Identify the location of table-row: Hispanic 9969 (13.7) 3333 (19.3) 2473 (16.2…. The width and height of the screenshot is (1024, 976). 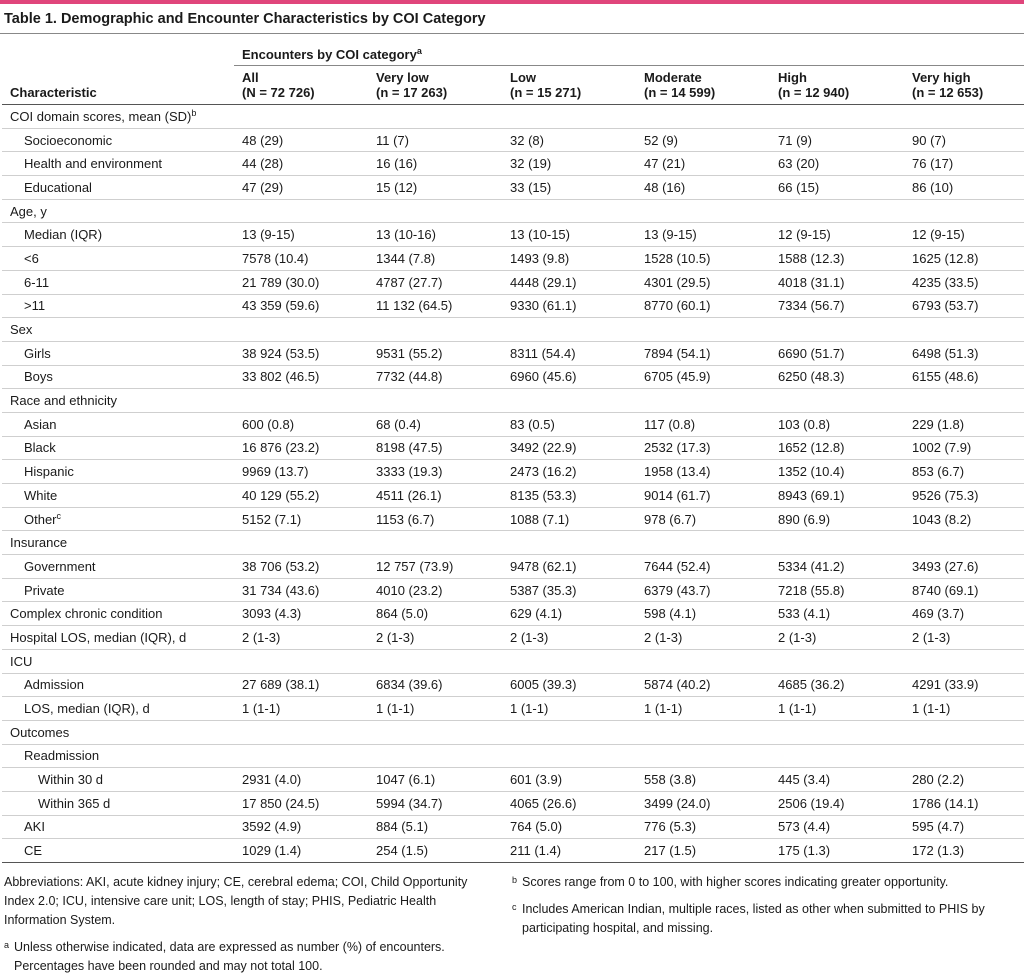
(513, 471).